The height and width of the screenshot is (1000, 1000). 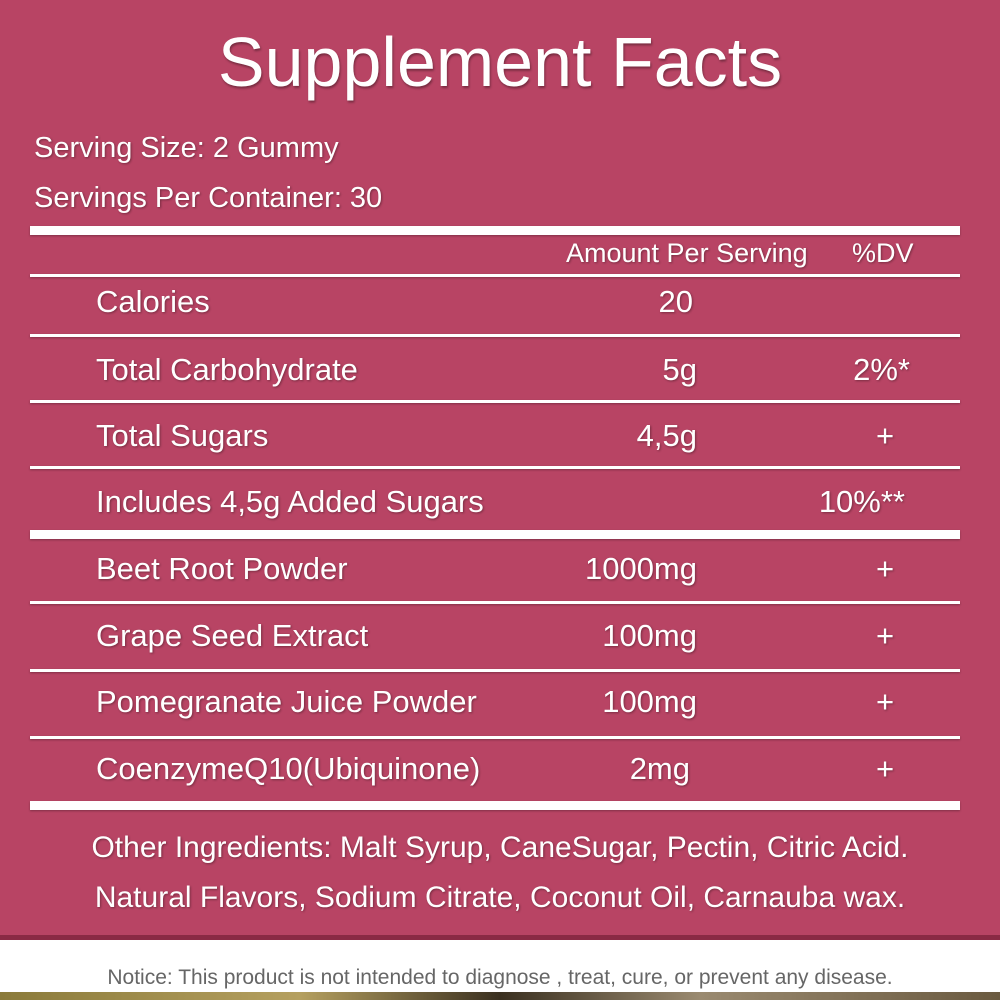 I want to click on dv-header: %DV, so click(x=883, y=253).